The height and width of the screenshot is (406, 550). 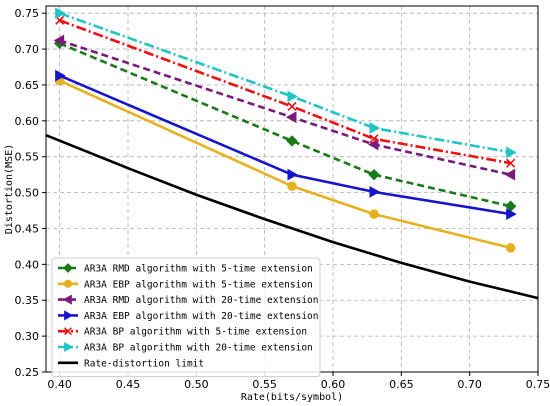 What do you see at coordinates (198, 269) in the screenshot?
I see `legend-label: AR3A RMD algorithm with 5-time extension` at bounding box center [198, 269].